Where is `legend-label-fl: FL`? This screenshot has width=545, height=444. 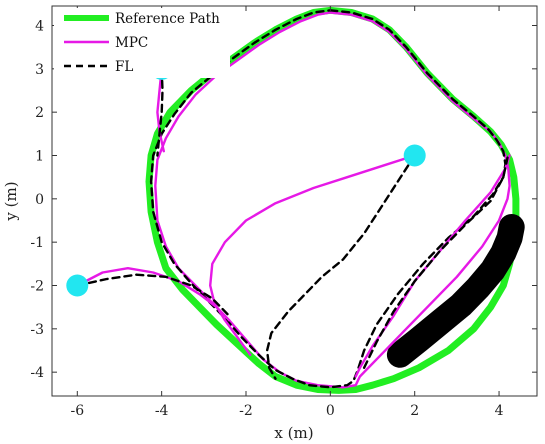
legend-label-fl: FL is located at coordinates (124, 67).